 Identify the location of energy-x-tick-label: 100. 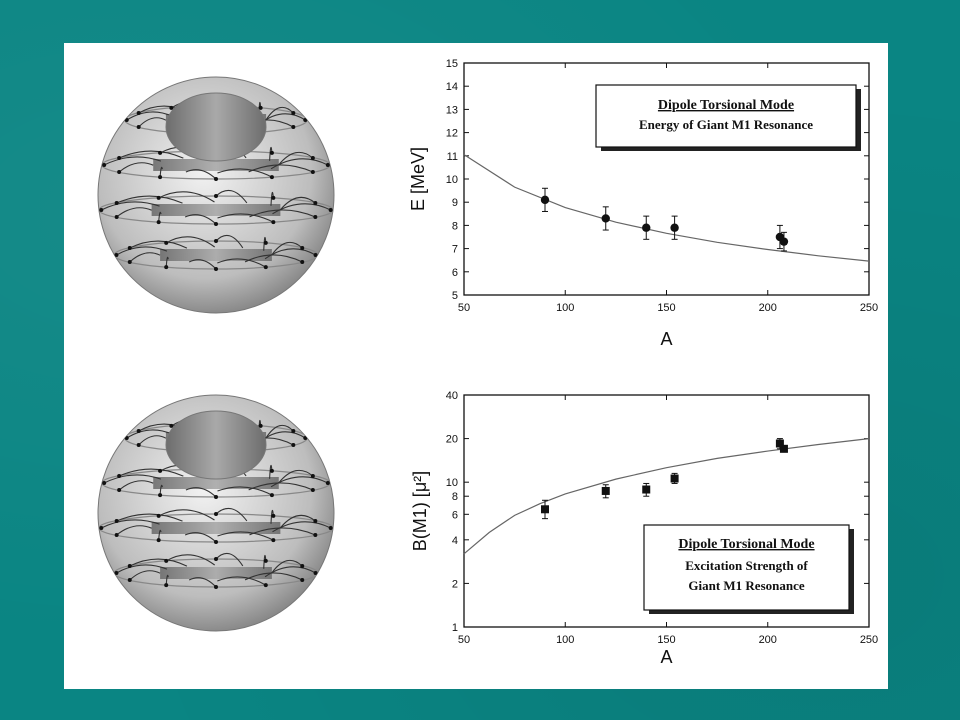
(565, 308).